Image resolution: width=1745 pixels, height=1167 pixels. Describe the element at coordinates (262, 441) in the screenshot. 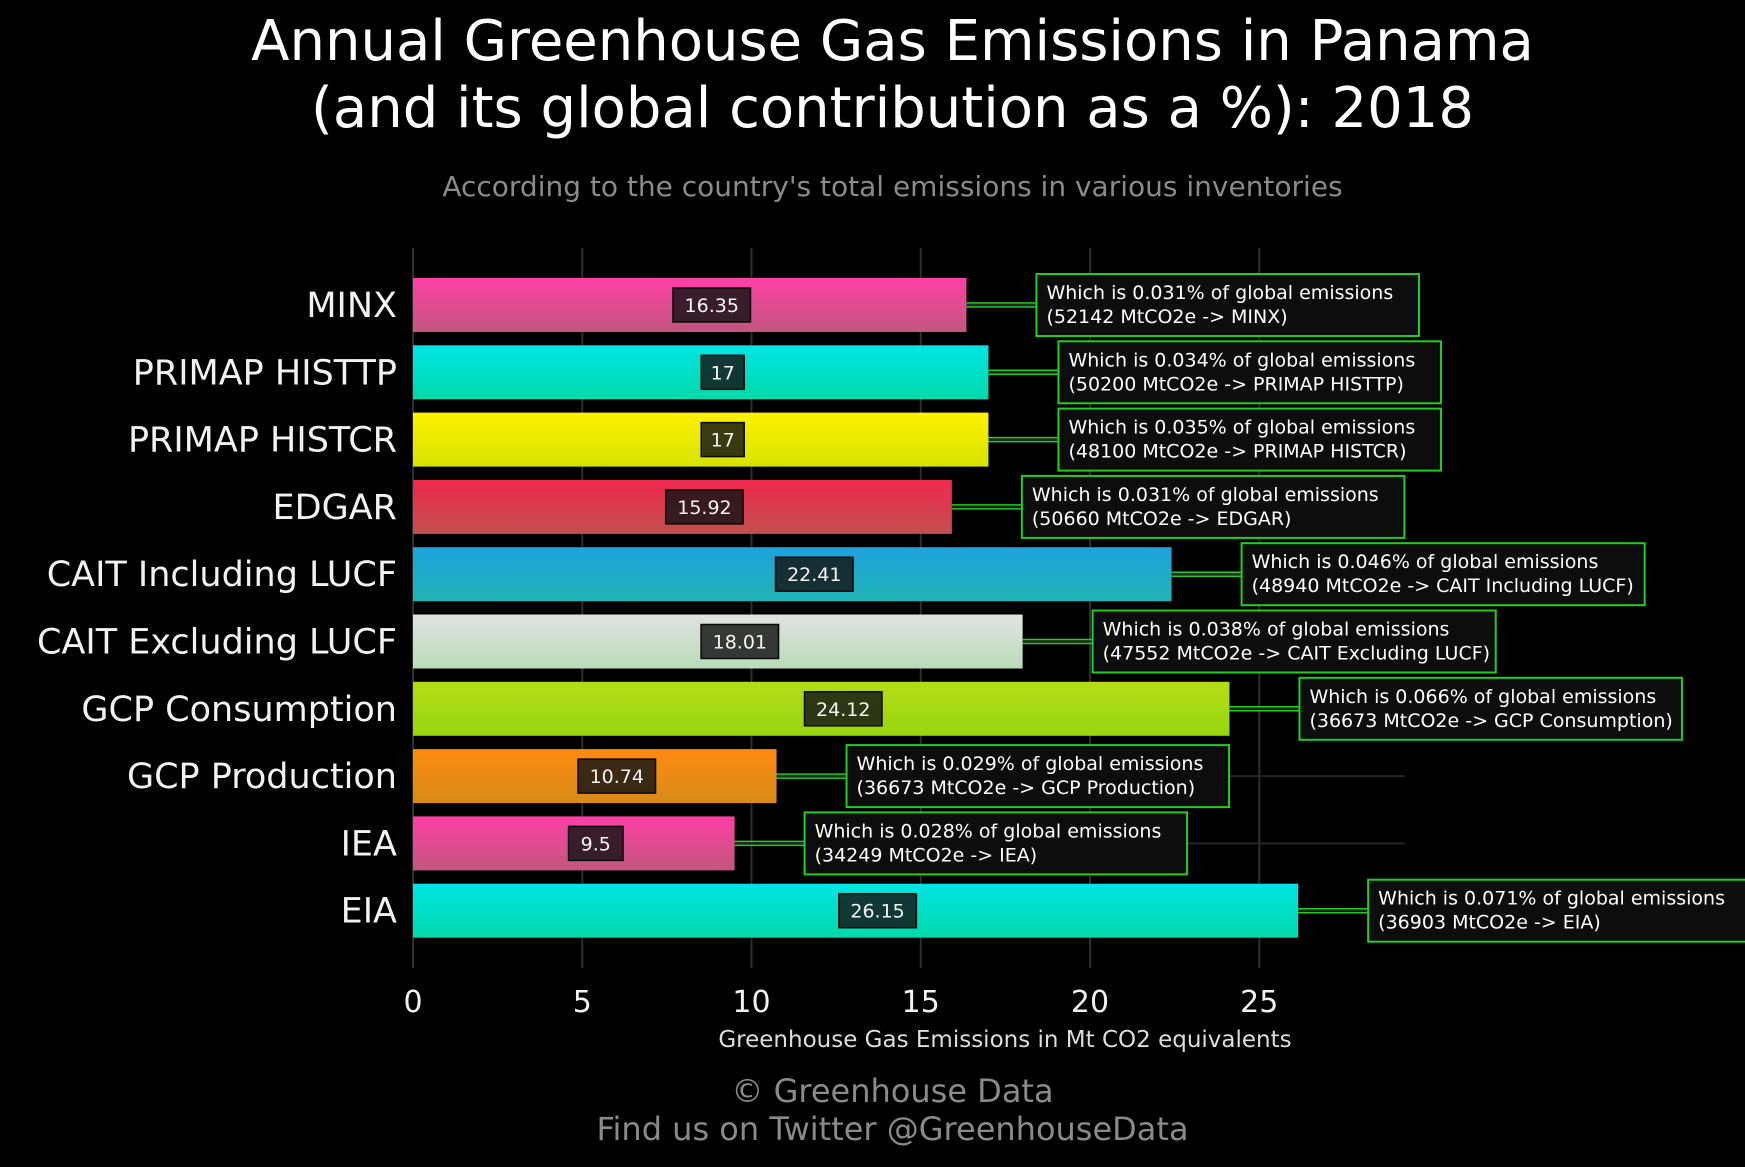

I see `category-label: PRIMAP HISTCR` at that location.